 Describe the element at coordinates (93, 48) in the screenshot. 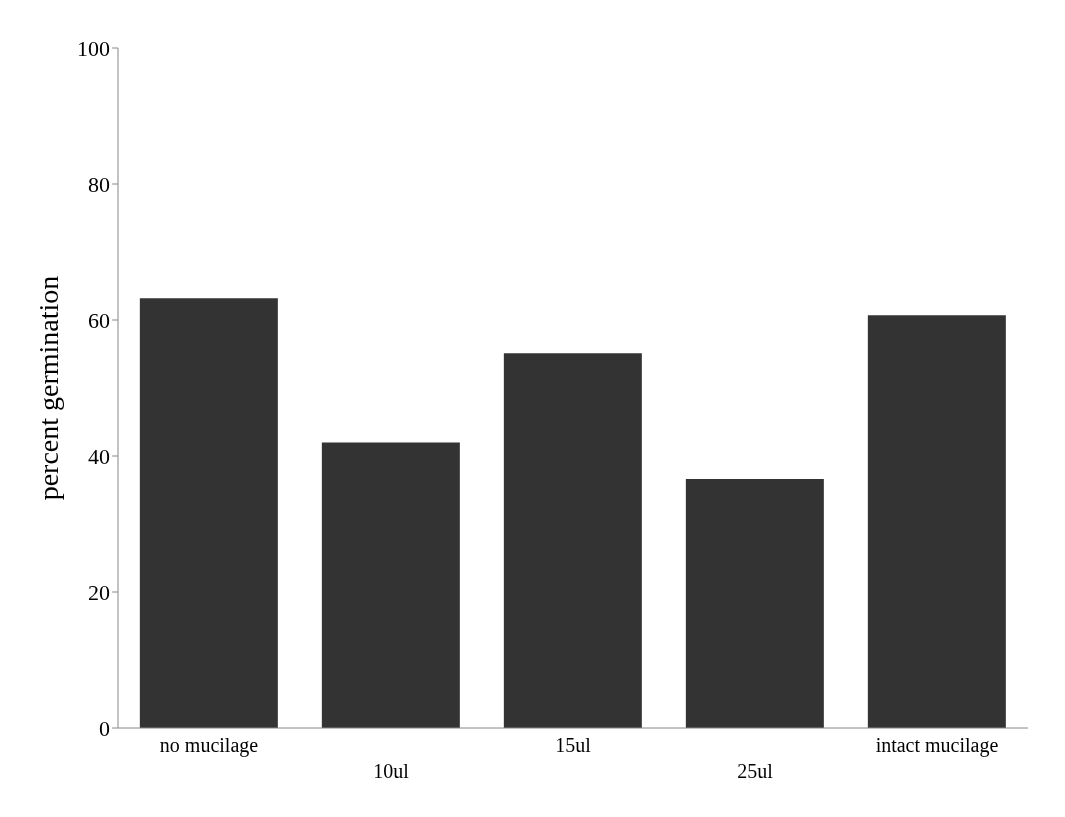

I see `y-tick-label: 100` at that location.